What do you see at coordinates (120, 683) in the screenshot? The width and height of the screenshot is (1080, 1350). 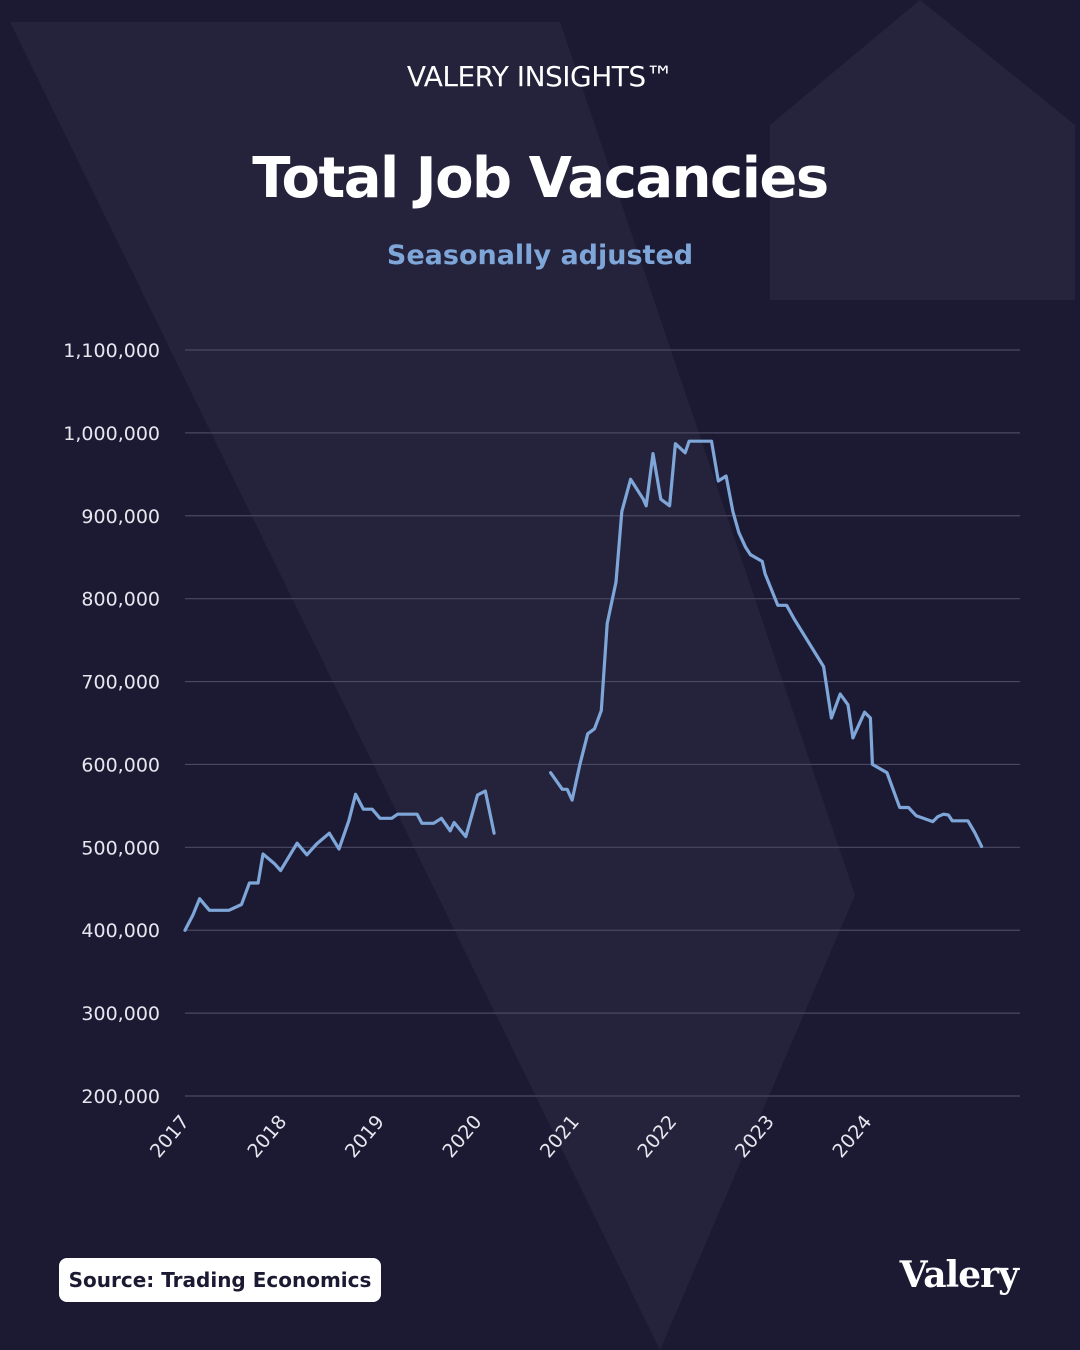 I see `y-tick-label: 700,000` at bounding box center [120, 683].